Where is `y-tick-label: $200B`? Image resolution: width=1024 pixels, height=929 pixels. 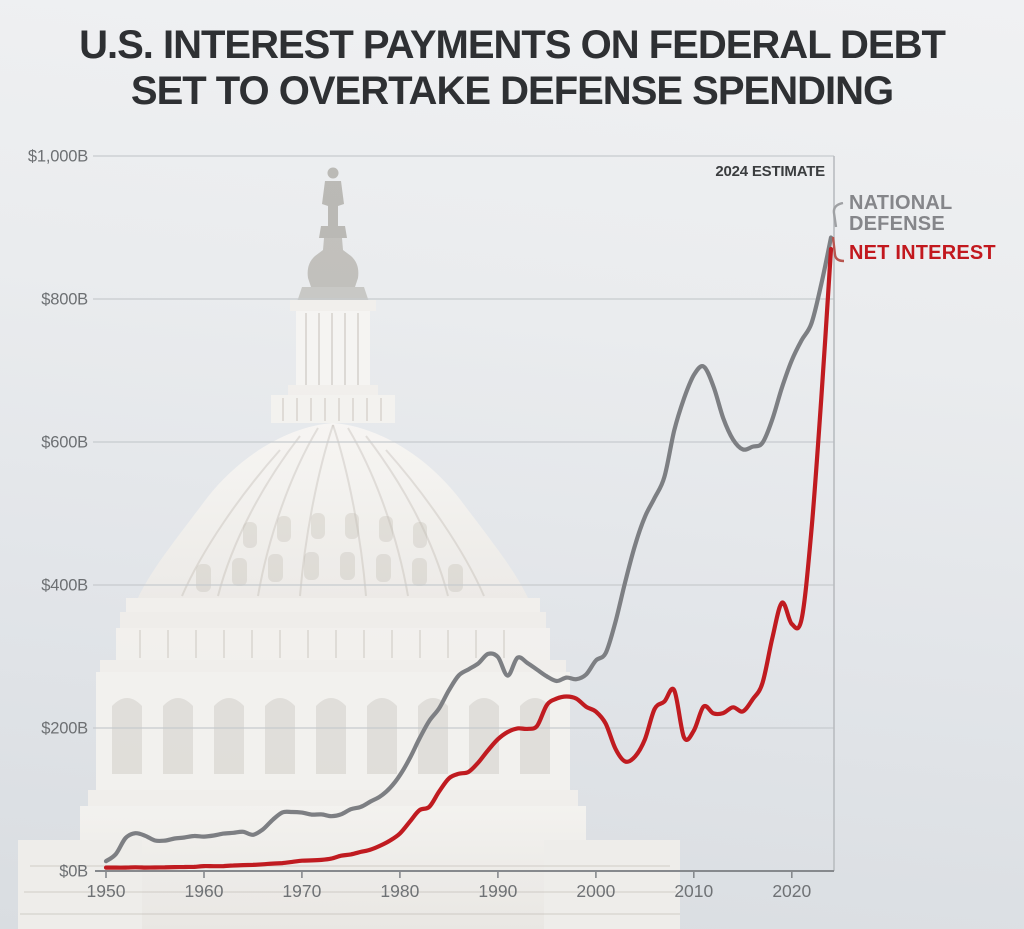
y-tick-label: $200B is located at coordinates (64, 729).